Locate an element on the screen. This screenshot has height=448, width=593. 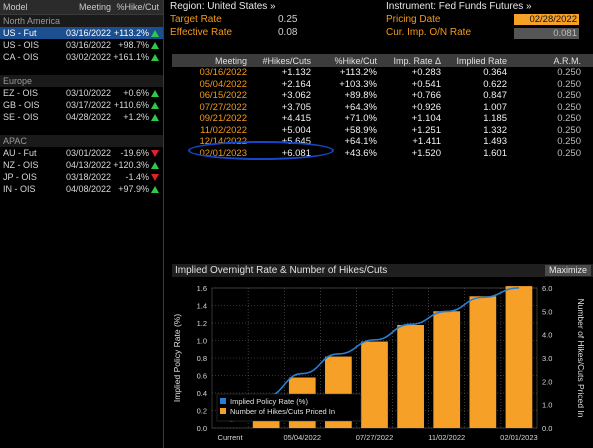
model-hike-cell: -19.6% is located at coordinates (137, 153).